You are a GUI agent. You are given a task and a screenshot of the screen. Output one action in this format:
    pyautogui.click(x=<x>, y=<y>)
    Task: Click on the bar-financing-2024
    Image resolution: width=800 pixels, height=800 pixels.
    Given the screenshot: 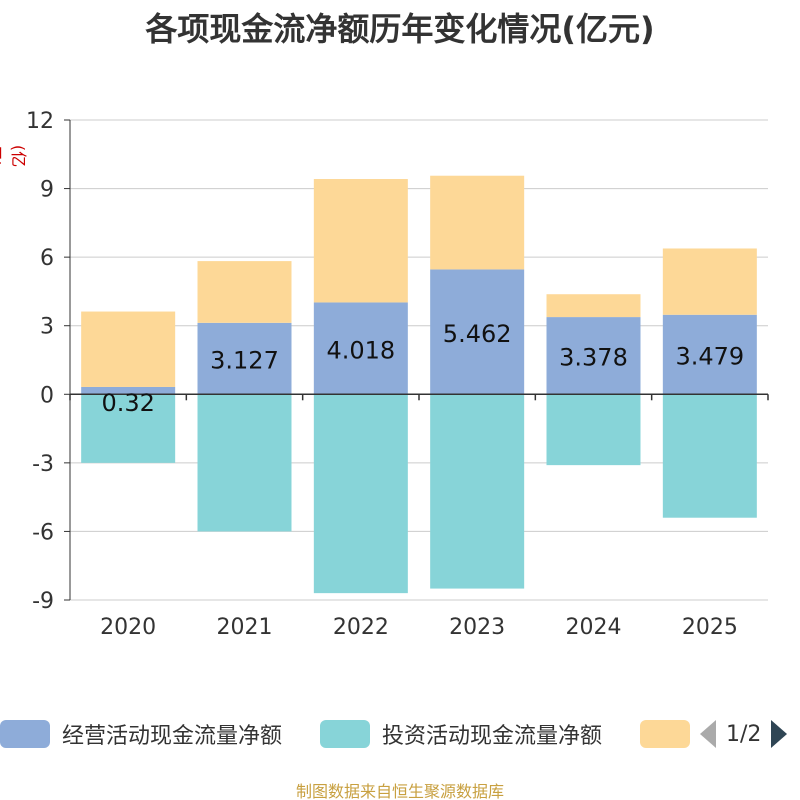 What is the action you would take?
    pyautogui.click(x=593, y=306)
    